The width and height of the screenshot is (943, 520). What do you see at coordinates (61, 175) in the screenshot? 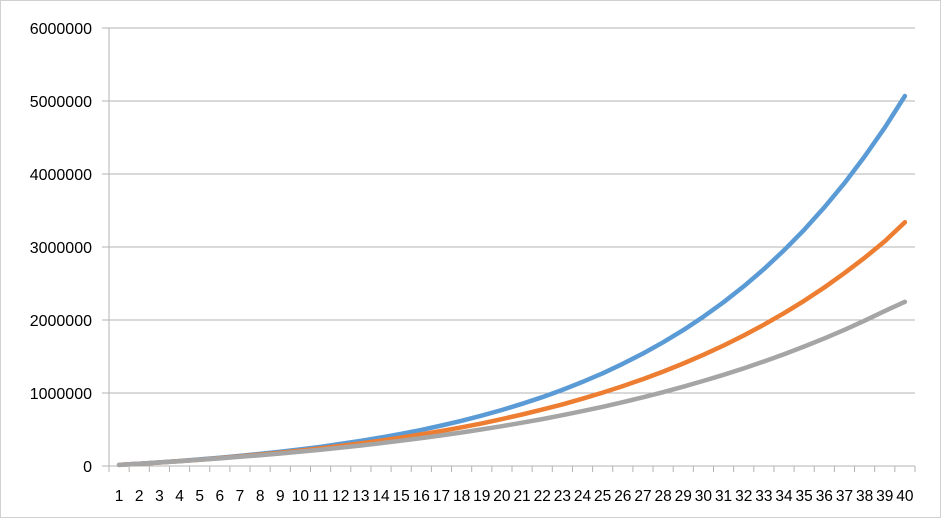
I see `y-tick-label: 4000000` at bounding box center [61, 175].